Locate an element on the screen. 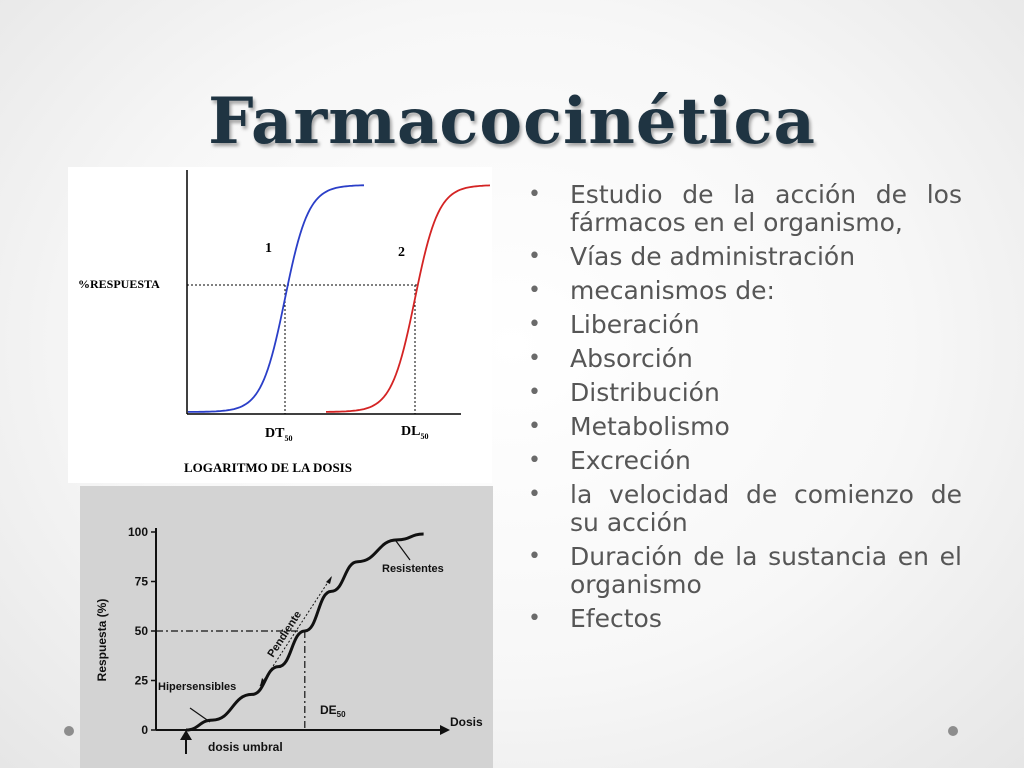  dl50-label: DL50 is located at coordinates (414, 432).